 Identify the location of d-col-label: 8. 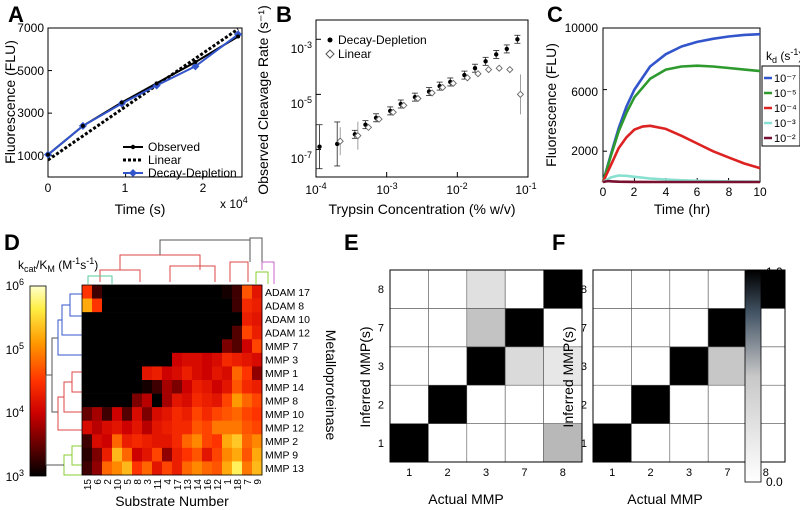
(138, 482).